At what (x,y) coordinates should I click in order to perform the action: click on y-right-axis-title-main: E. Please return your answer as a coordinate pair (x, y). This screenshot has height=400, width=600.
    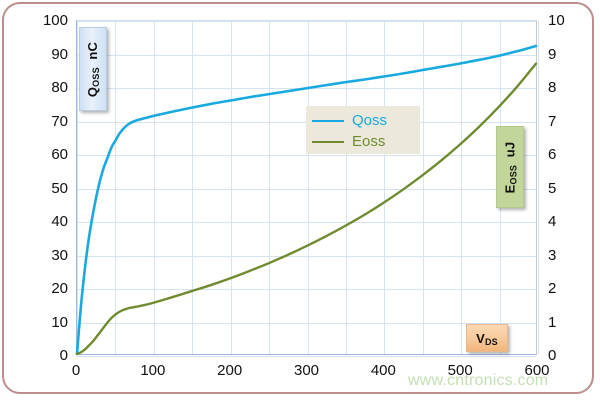
    Looking at the image, I should click on (510, 188).